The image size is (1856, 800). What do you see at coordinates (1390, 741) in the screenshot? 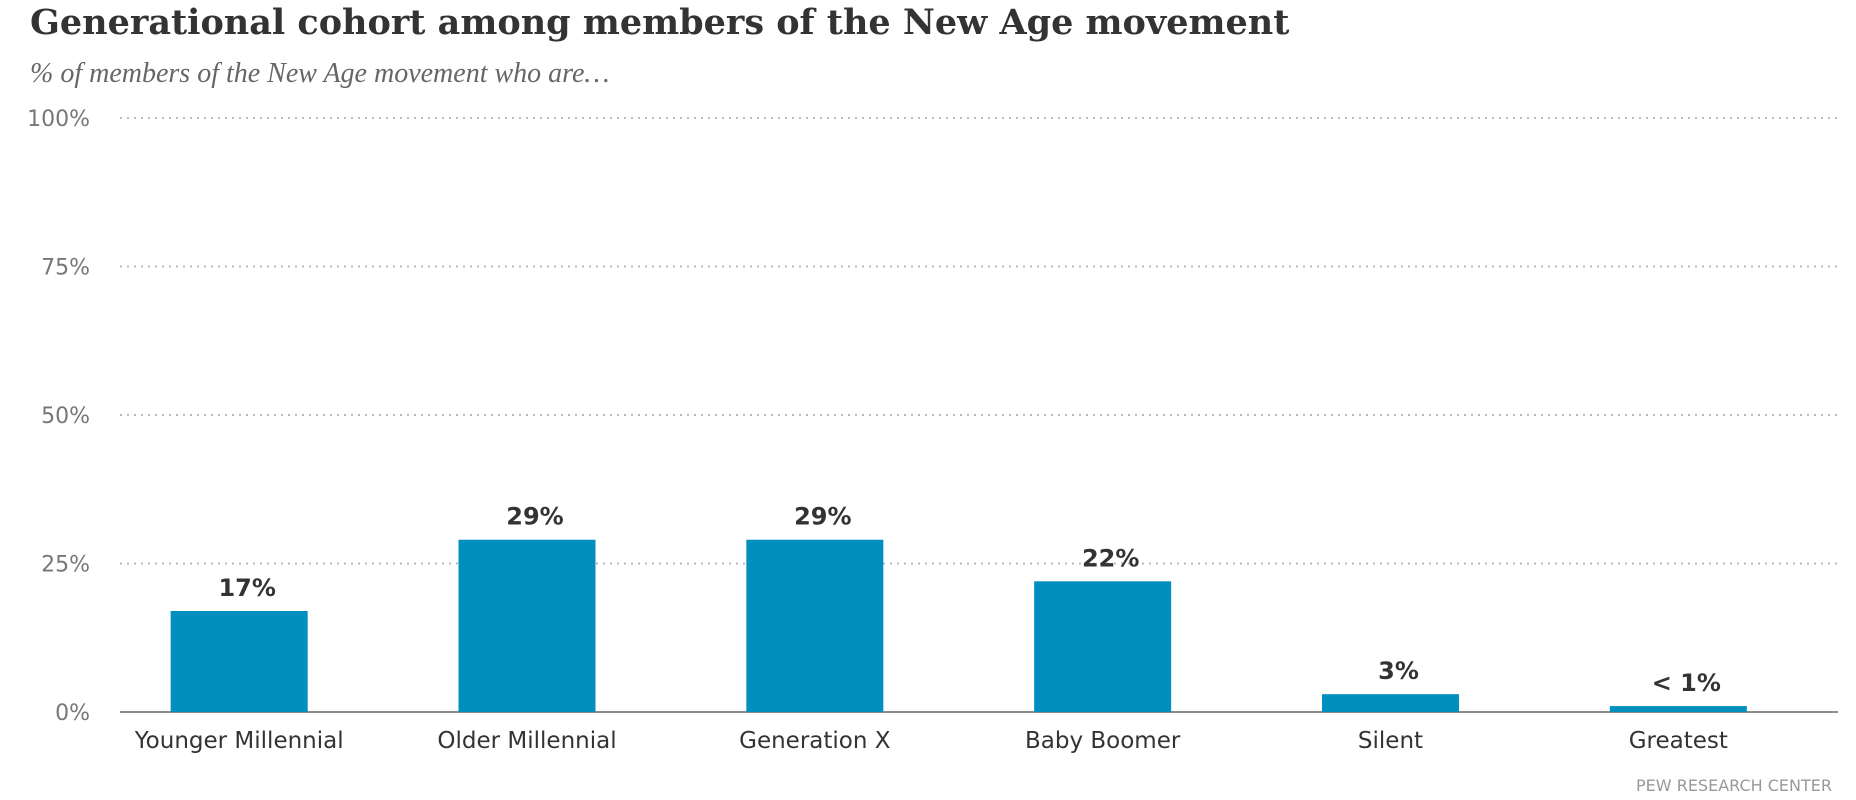
I see `x-tick-label: Silent` at bounding box center [1390, 741].